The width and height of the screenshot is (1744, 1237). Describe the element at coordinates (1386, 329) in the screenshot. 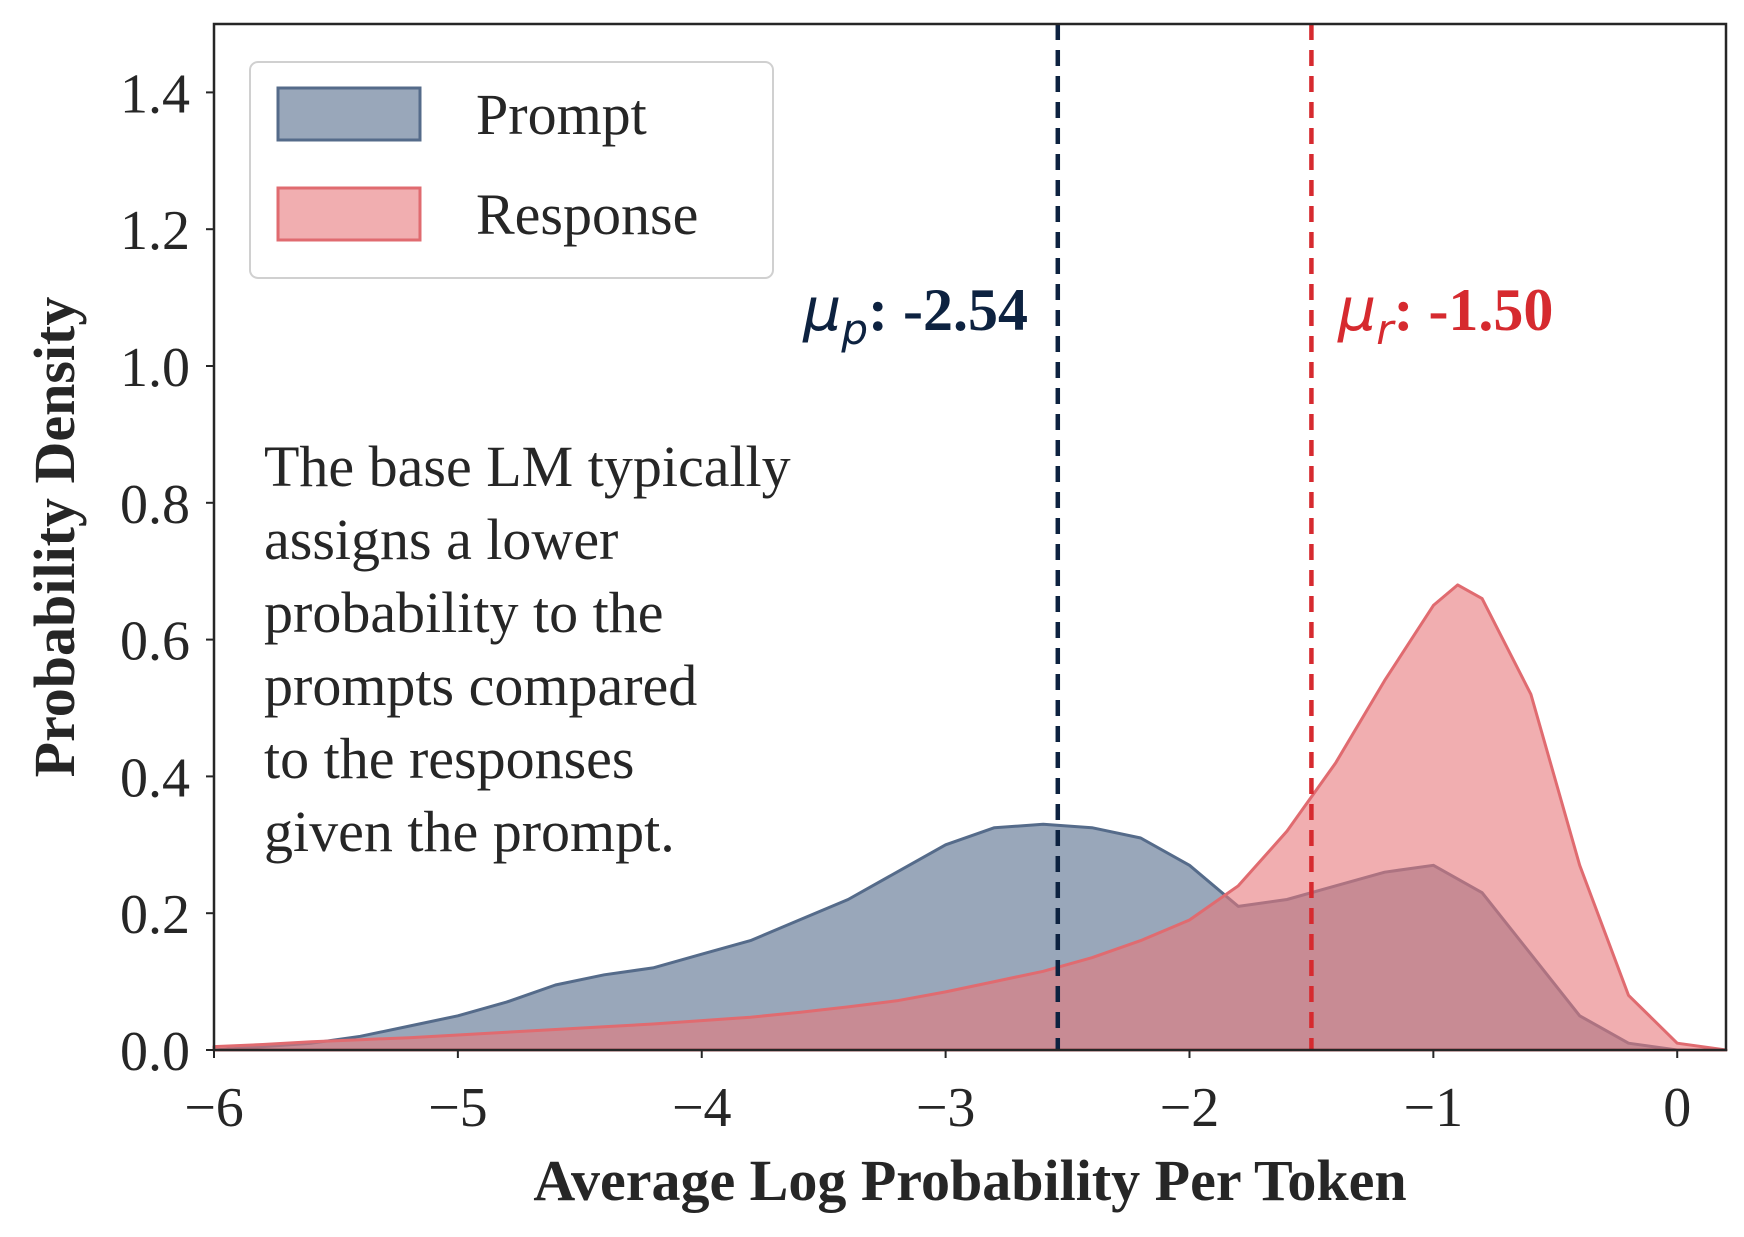

I see `response-mu-subscript: r` at that location.